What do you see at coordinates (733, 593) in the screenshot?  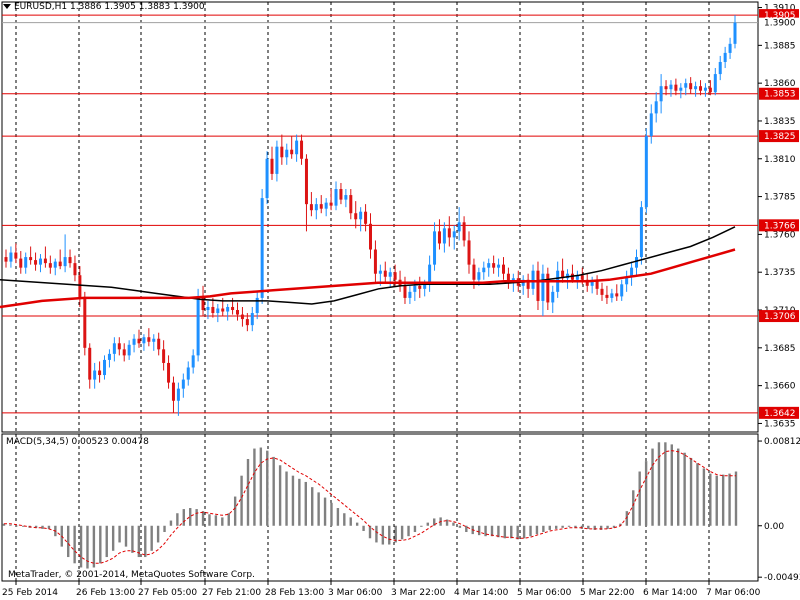 I see `x-tick-label: 7 Mar 06:00` at bounding box center [733, 593].